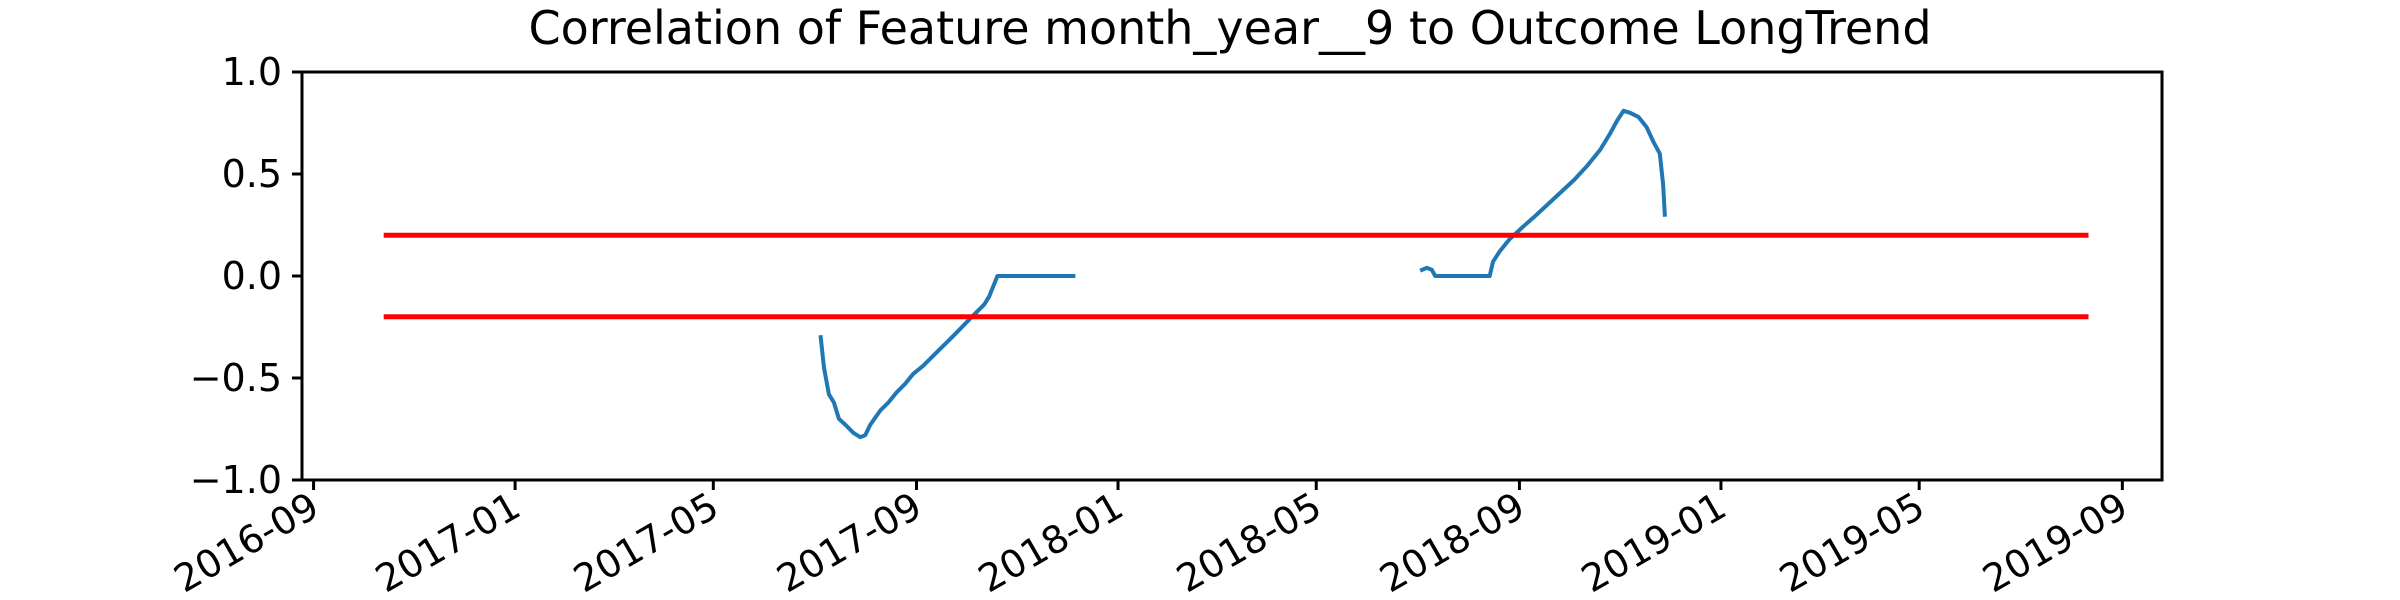 This screenshot has width=2400, height=600. I want to click on x-tick-label: 2017-05, so click(646, 542).